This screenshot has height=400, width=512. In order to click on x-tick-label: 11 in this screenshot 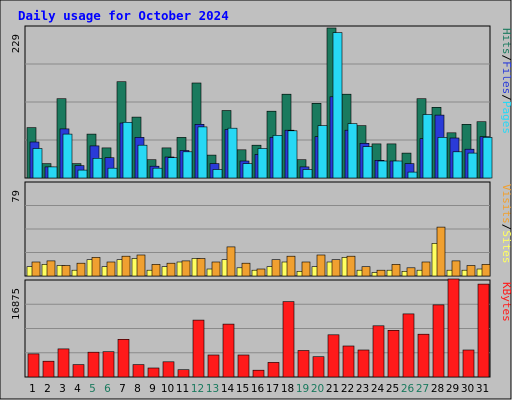, I will do `click(182, 389)`.